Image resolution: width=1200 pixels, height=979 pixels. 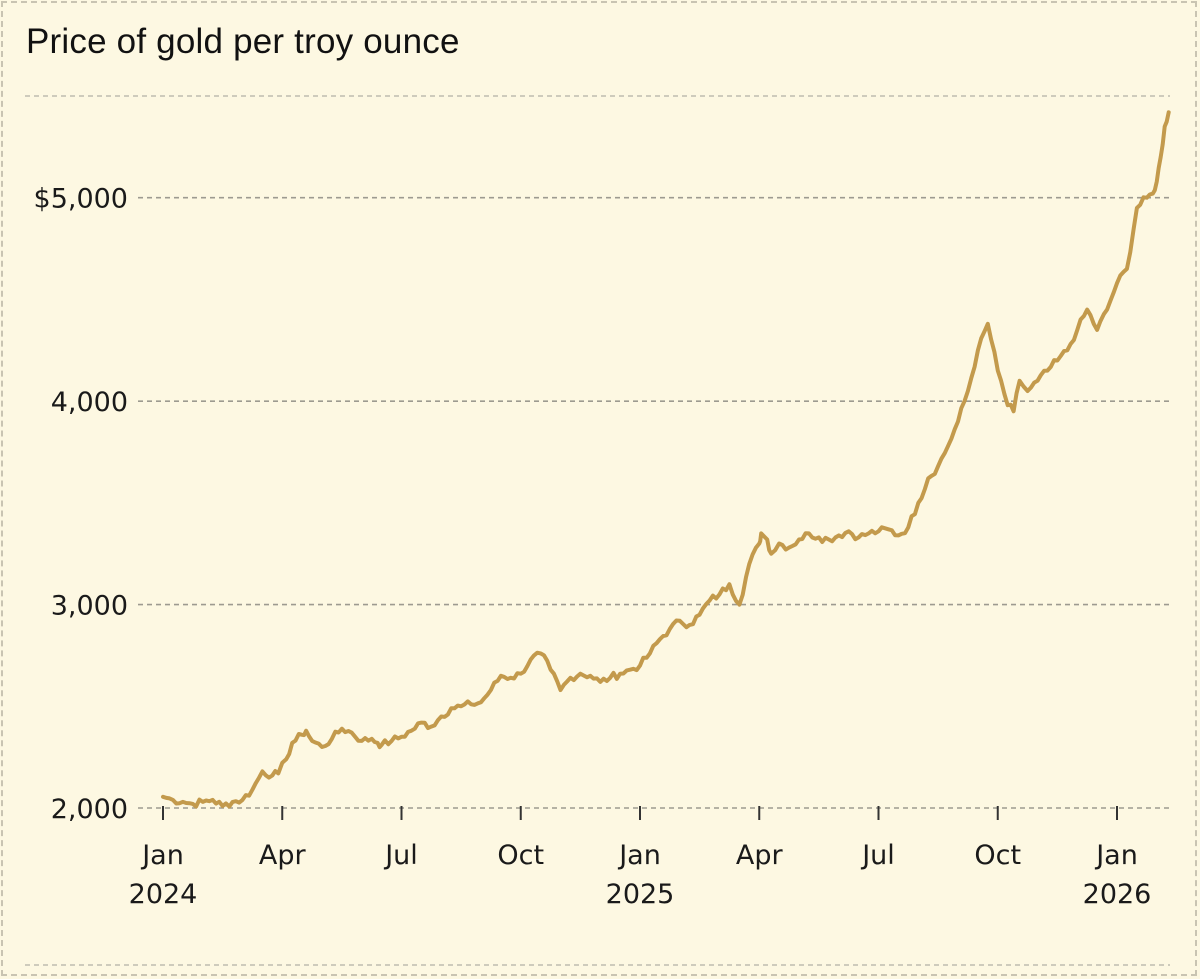 What do you see at coordinates (1116, 855) in the screenshot?
I see `x-tick-label-8: Jan` at bounding box center [1116, 855].